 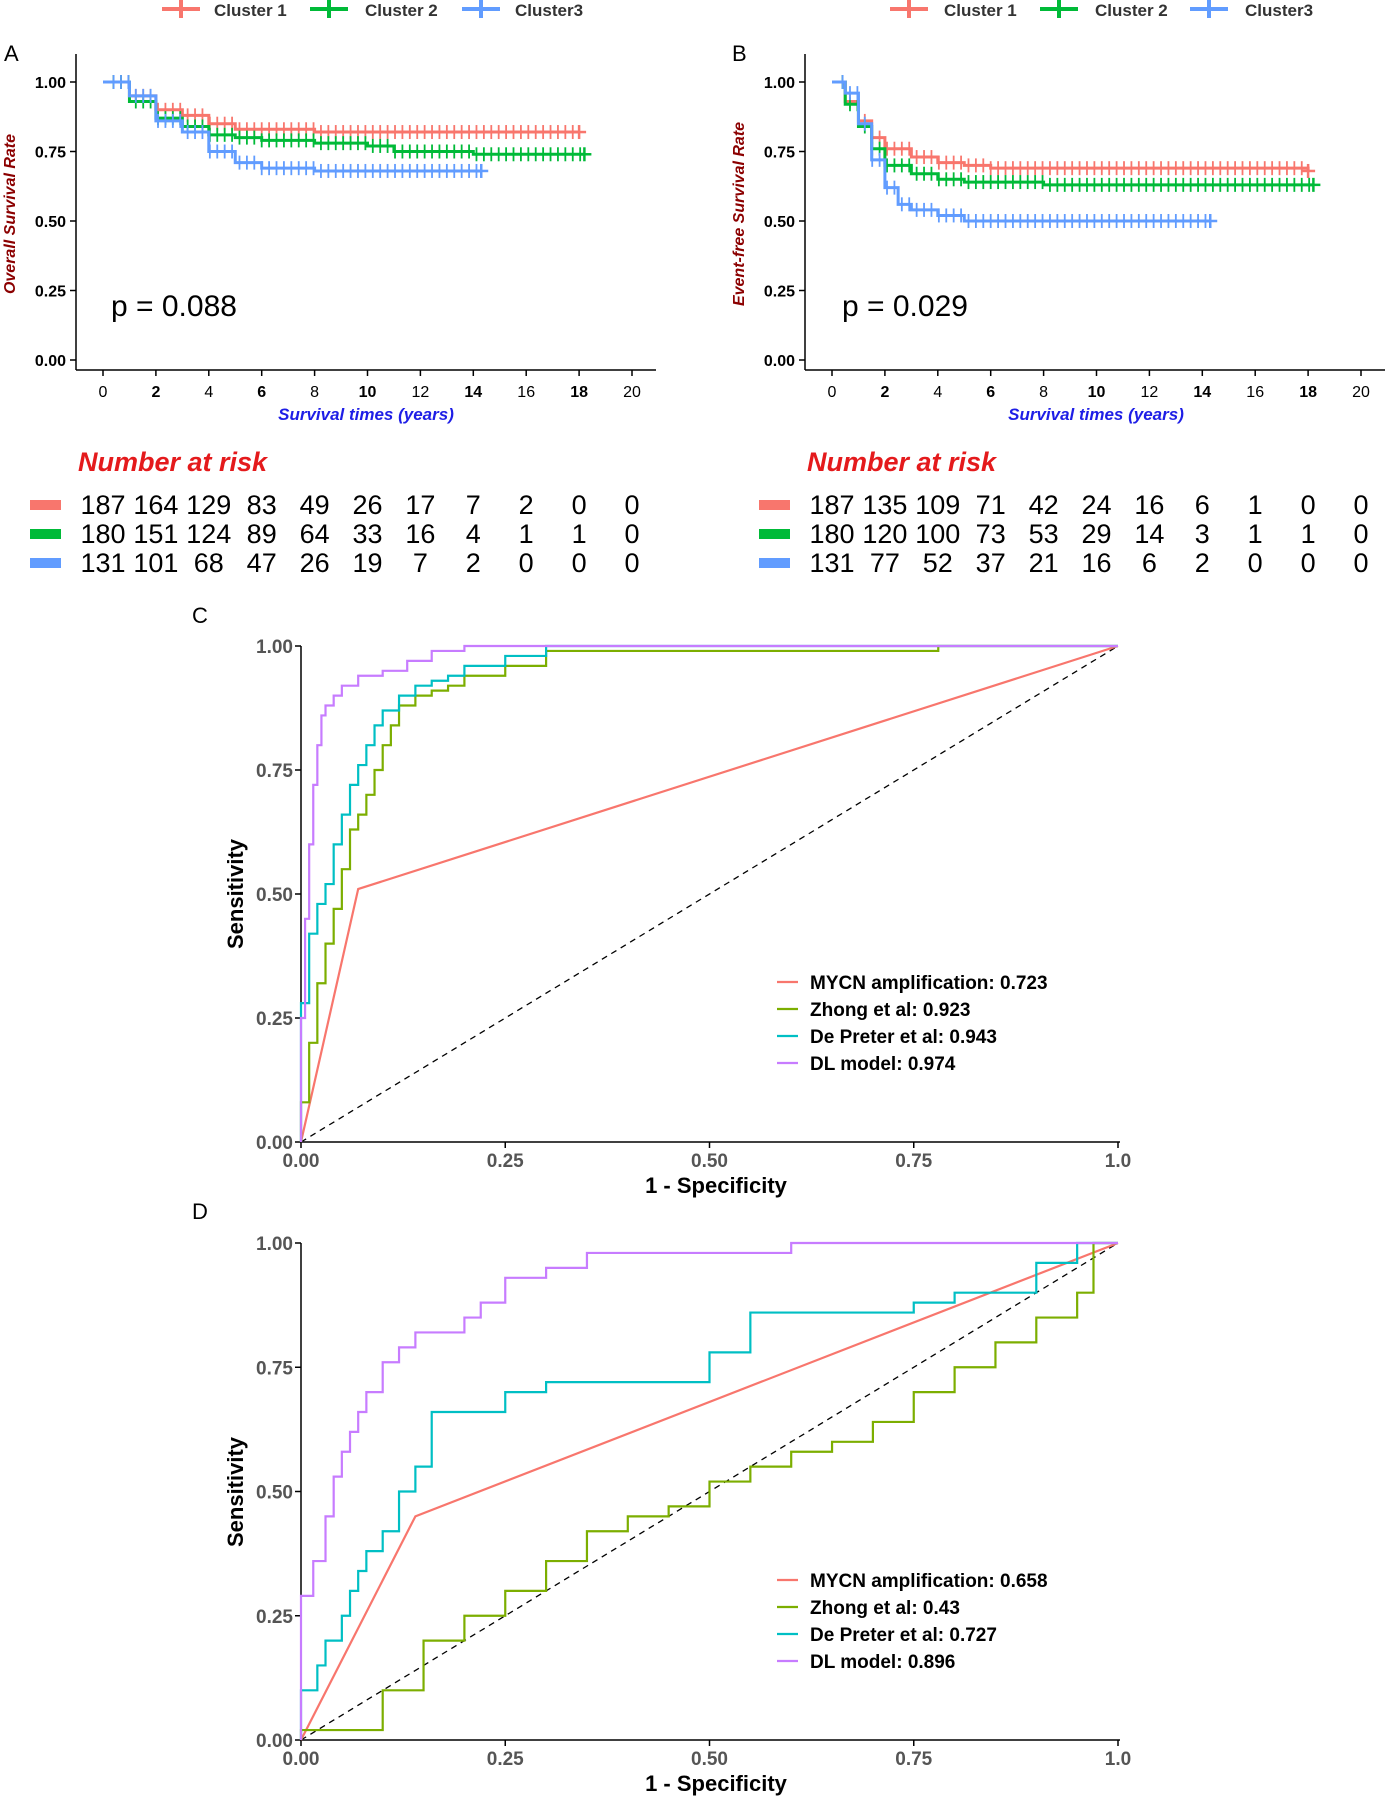 I want to click on legend-label-cluster1-a: Cluster 1, so click(x=250, y=10).